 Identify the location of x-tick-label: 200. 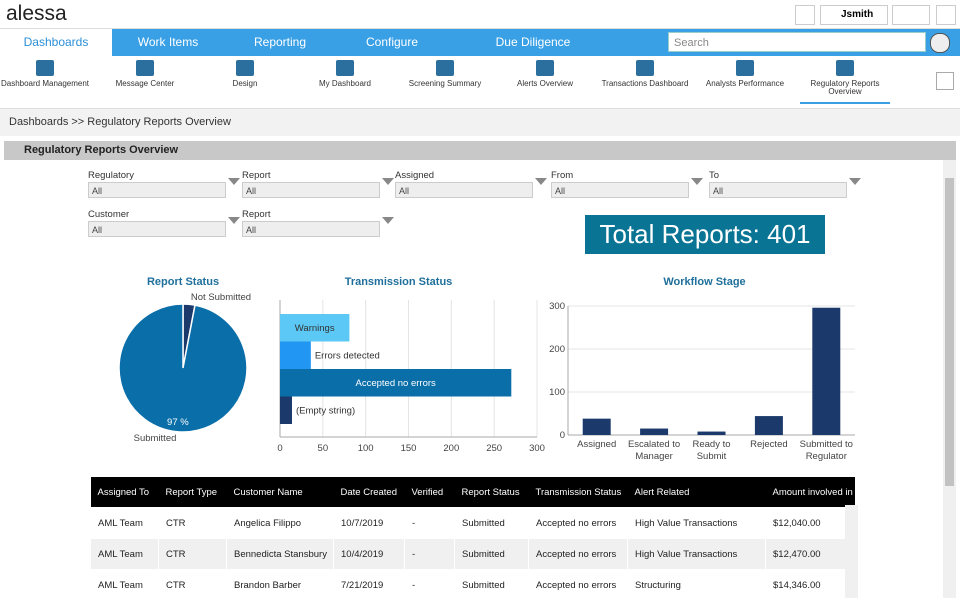
(451, 448).